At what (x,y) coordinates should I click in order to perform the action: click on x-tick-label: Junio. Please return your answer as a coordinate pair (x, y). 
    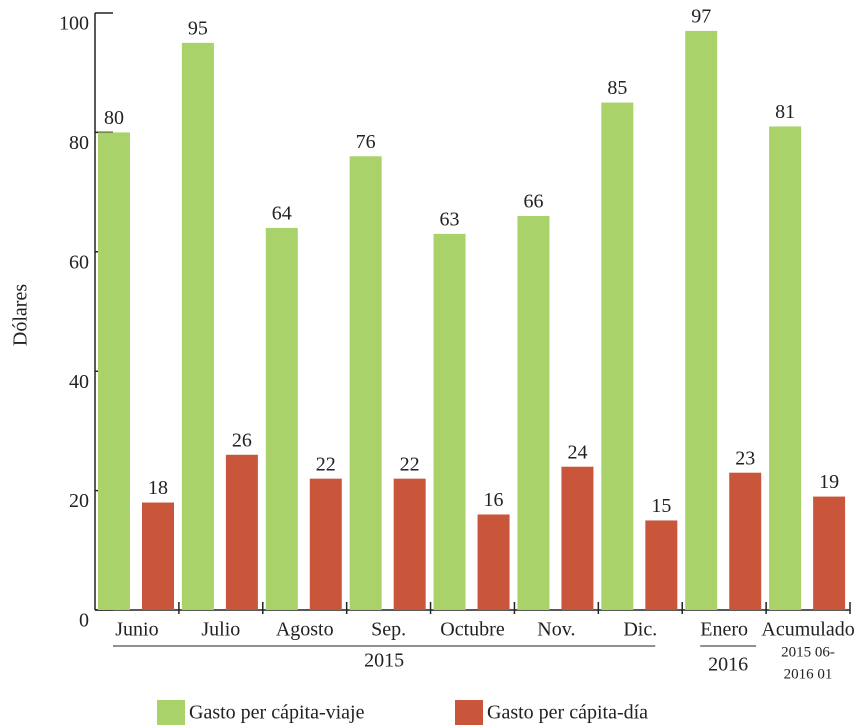
    Looking at the image, I should click on (136, 630).